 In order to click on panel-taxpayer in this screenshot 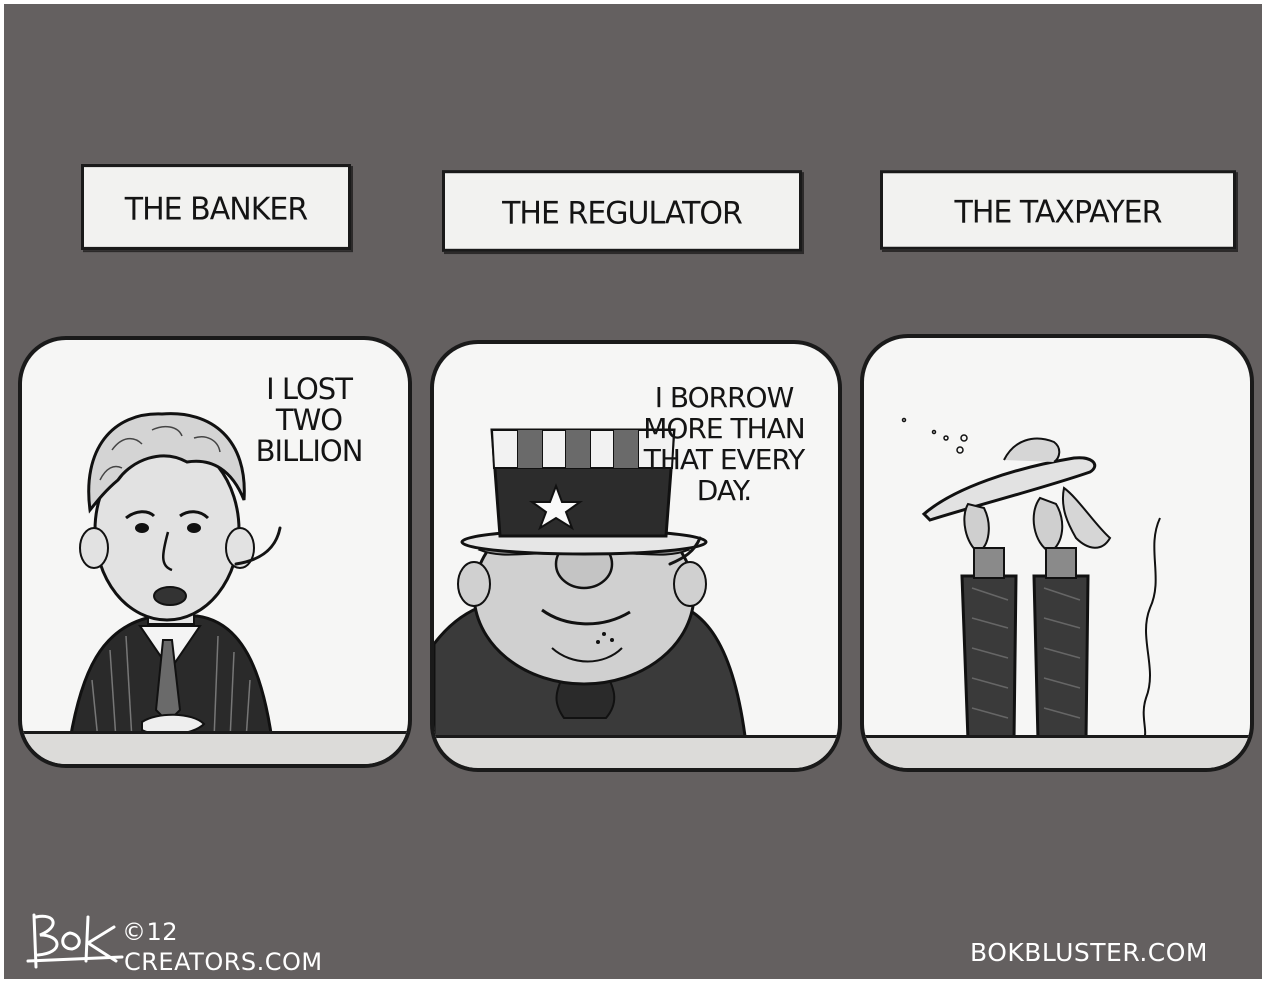, I will do `click(1057, 553)`.